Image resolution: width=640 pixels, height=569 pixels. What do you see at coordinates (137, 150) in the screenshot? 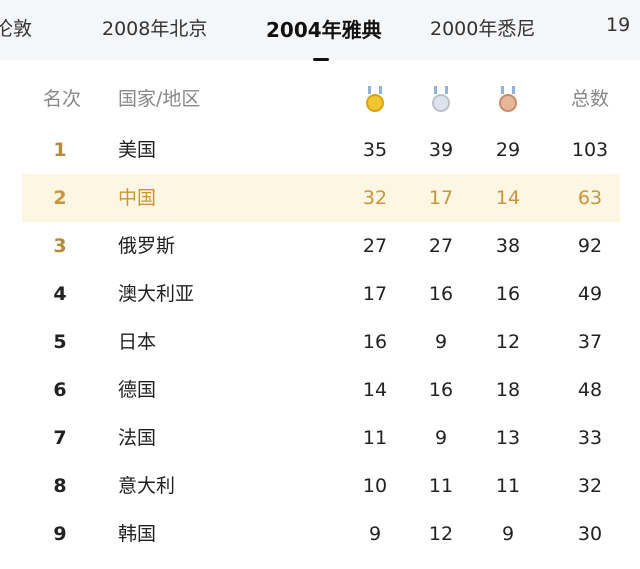
I see `country: 美国` at bounding box center [137, 150].